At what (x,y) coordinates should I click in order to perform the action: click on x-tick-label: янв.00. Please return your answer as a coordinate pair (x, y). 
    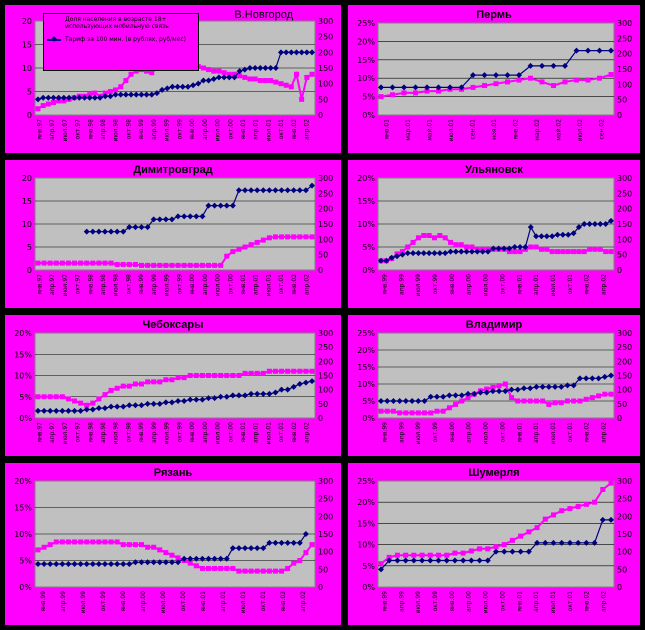
    Looking at the image, I should click on (452, 432).